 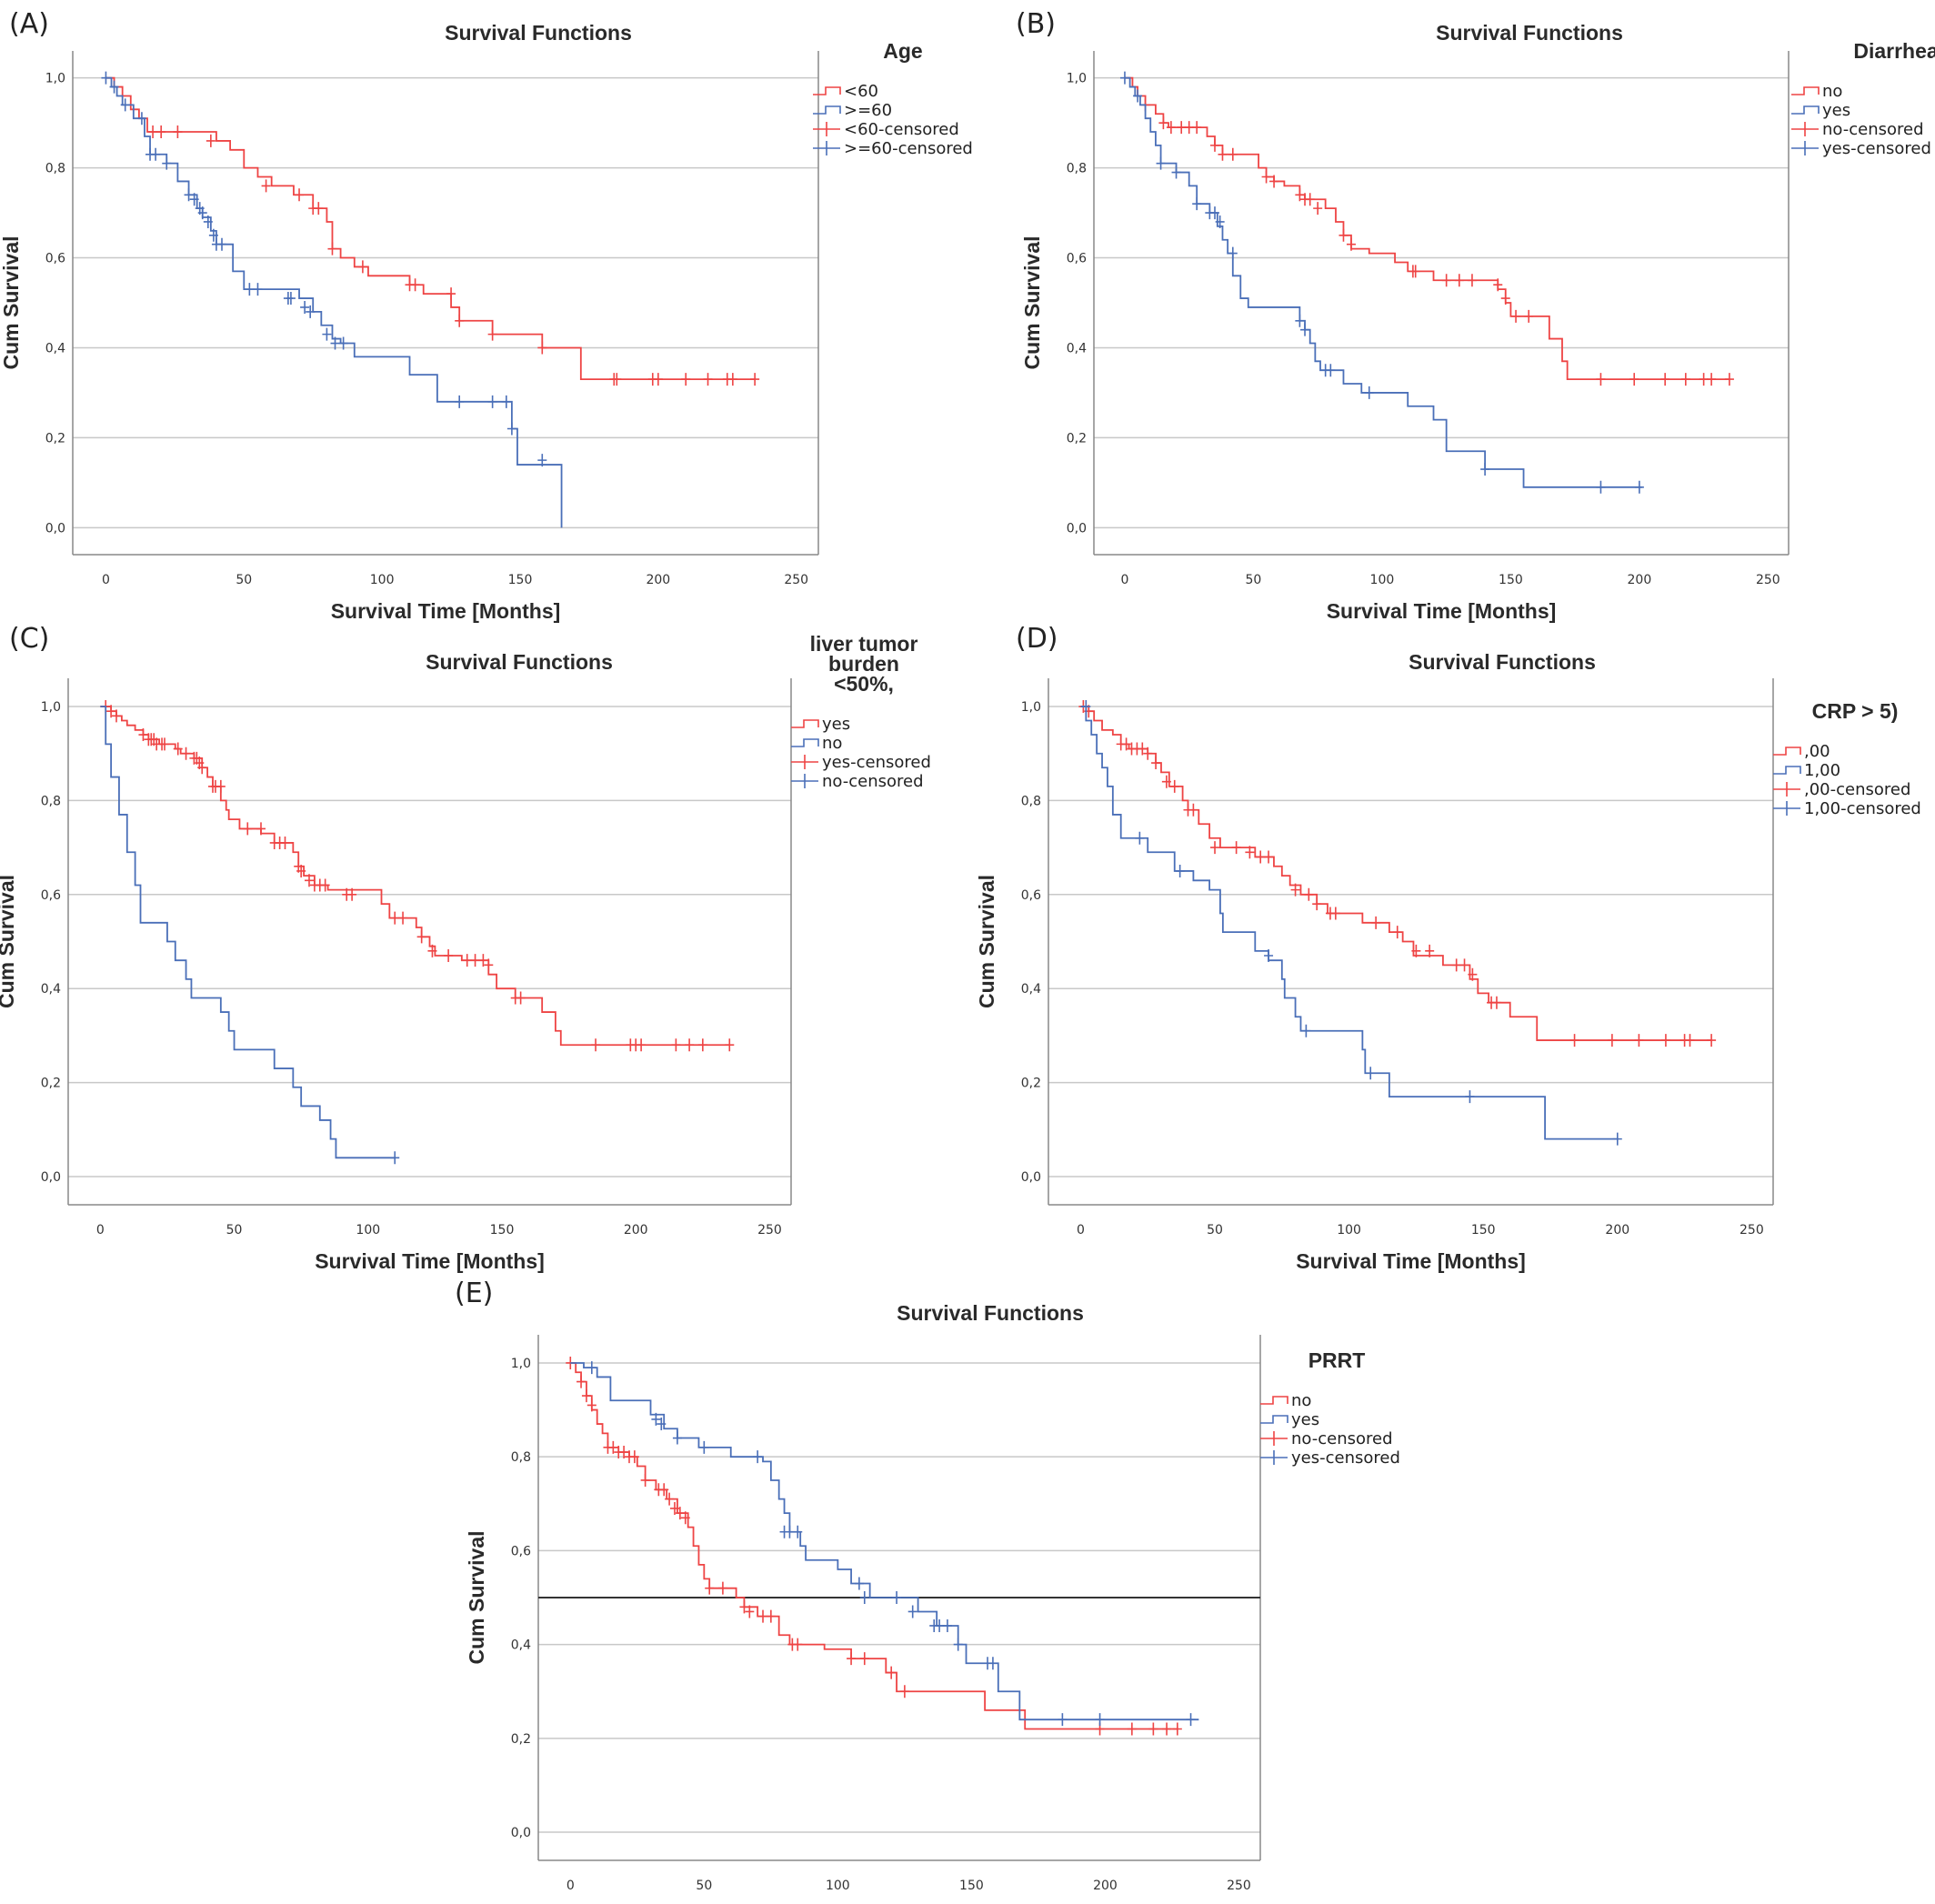 What do you see at coordinates (909, 149) in the screenshot?
I see `legend-entry: >=60-censored` at bounding box center [909, 149].